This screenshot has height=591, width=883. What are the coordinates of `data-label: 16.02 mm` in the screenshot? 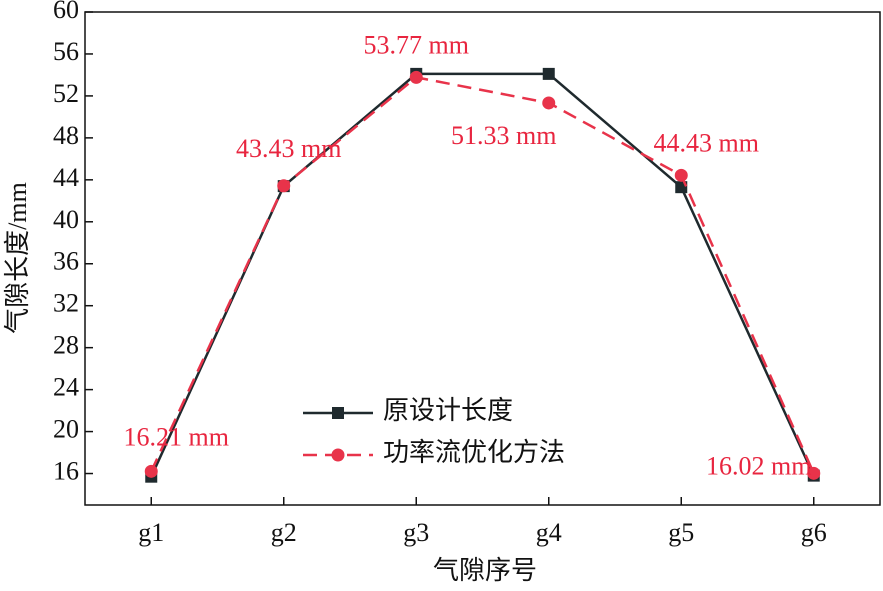 It's located at (758, 465).